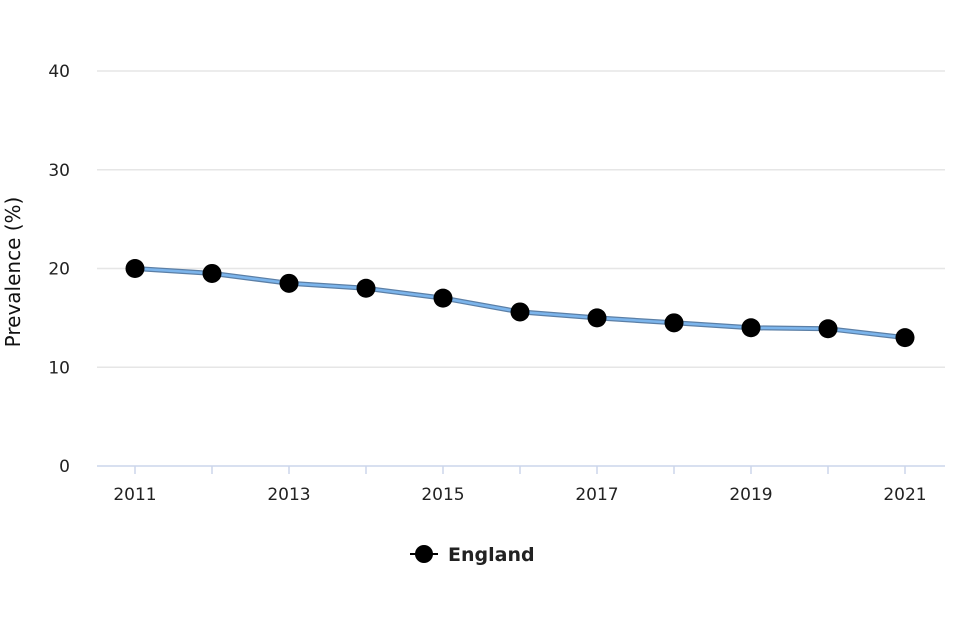  I want to click on data-point-2019, so click(751, 328).